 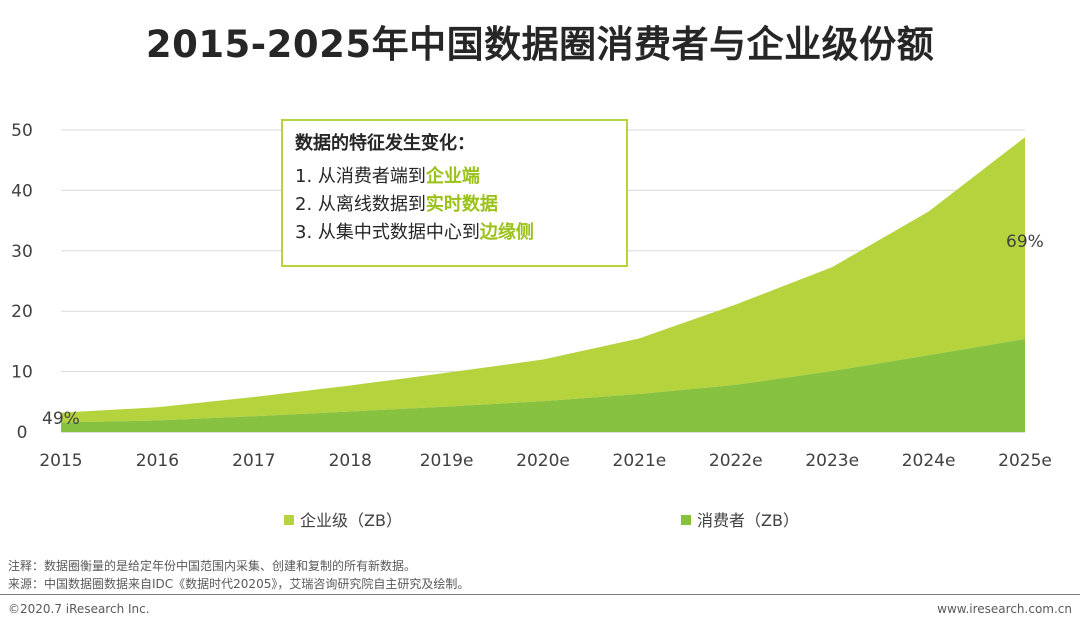 I want to click on x-tick-label-2018: 2018, so click(x=350, y=461).